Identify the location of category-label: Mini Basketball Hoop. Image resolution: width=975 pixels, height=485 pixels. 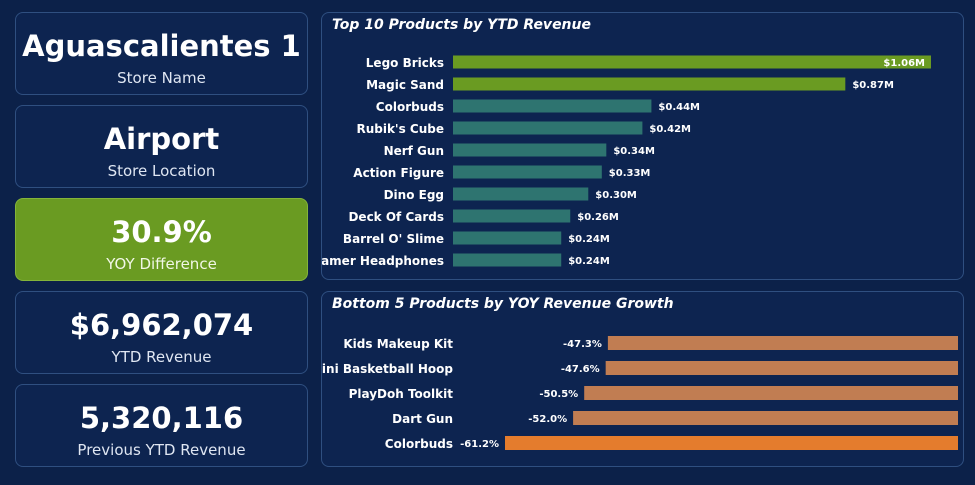
(387, 369).